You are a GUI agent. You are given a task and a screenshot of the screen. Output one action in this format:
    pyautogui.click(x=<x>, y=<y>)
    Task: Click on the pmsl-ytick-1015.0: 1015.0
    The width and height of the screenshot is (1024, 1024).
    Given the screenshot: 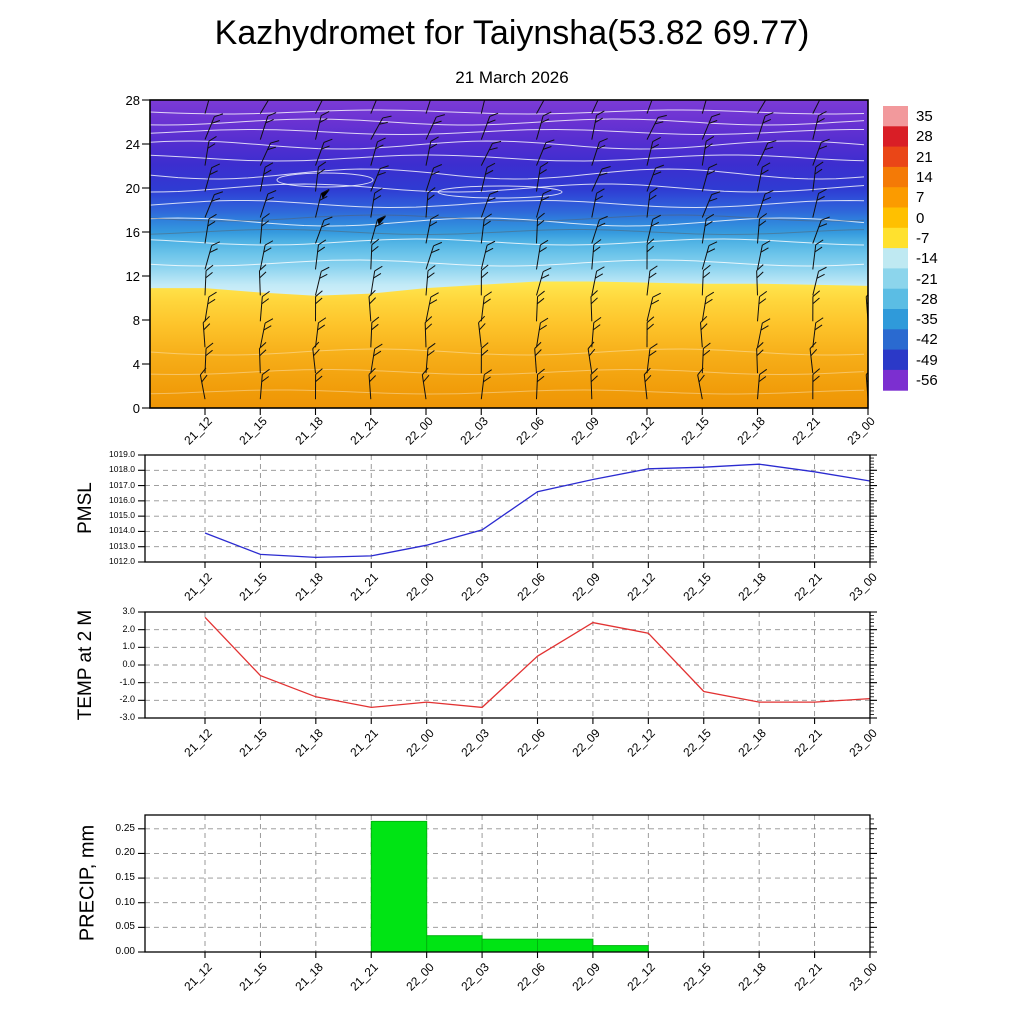 What is the action you would take?
    pyautogui.click(x=122, y=515)
    